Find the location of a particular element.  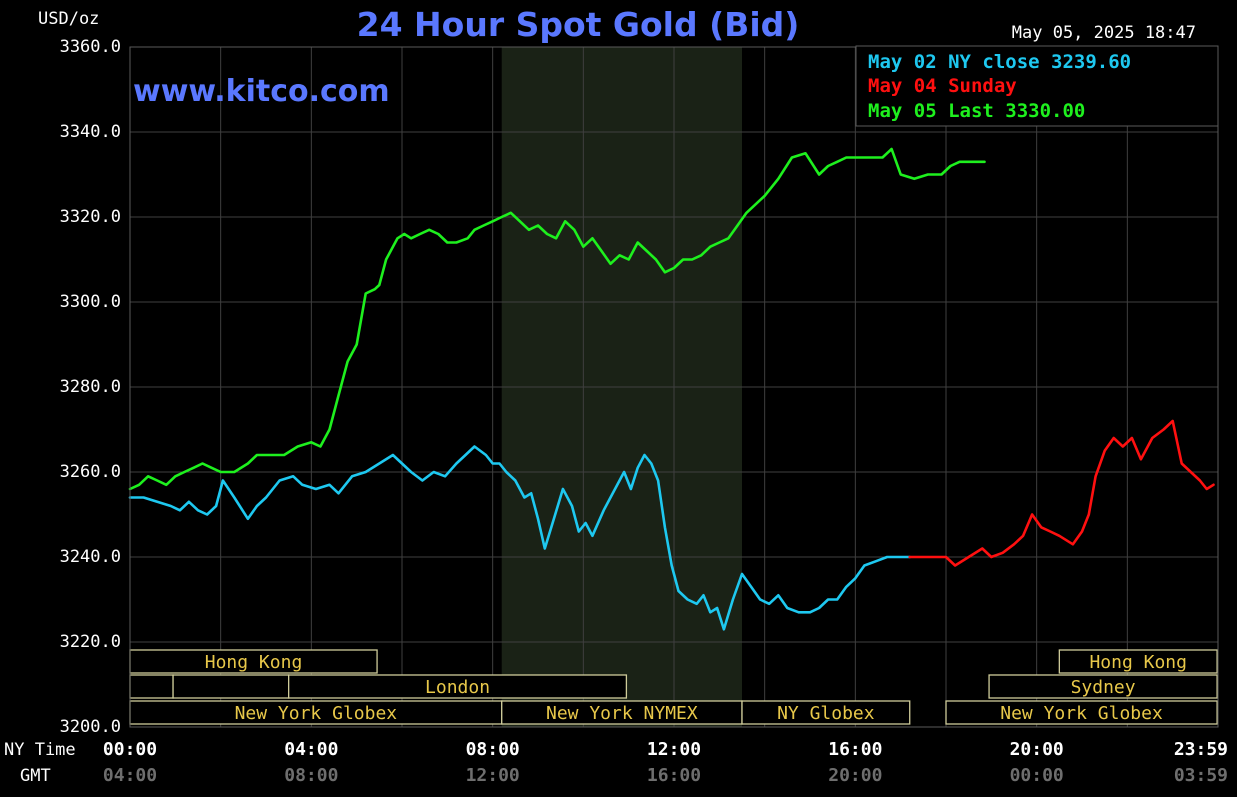

gmt-tick-label: 16:00 is located at coordinates (674, 775).